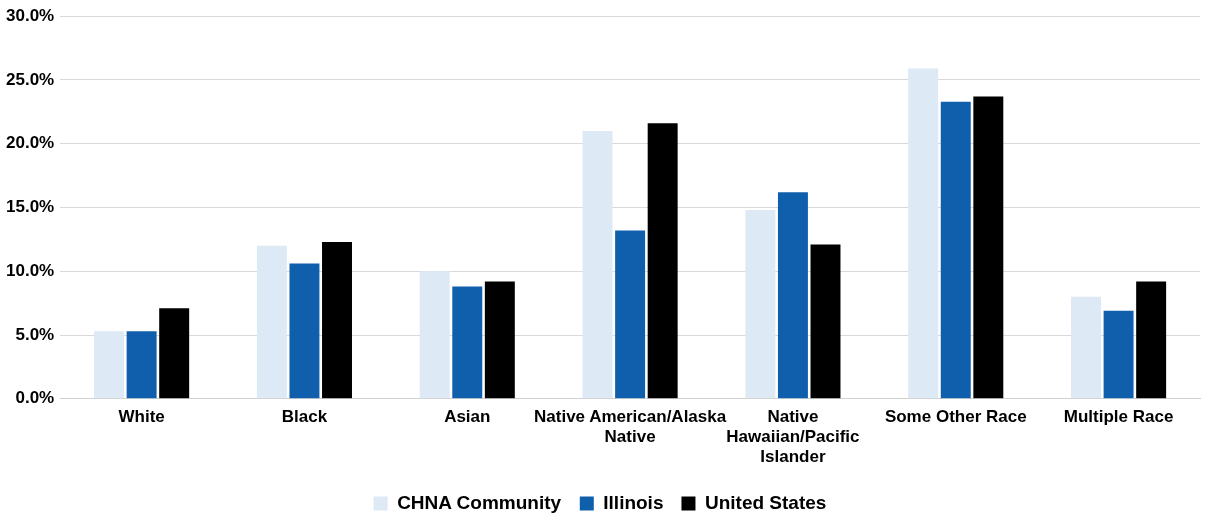  Describe the element at coordinates (1118, 416) in the screenshot. I see `x-tick-label: Multiple Race` at that location.